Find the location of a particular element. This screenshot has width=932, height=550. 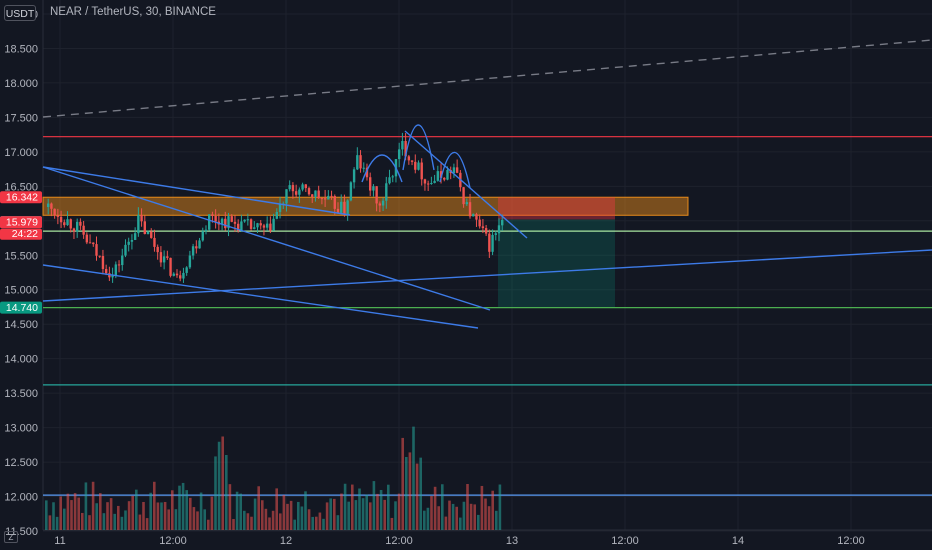

right-shoulder-arc is located at coordinates (455, 170).